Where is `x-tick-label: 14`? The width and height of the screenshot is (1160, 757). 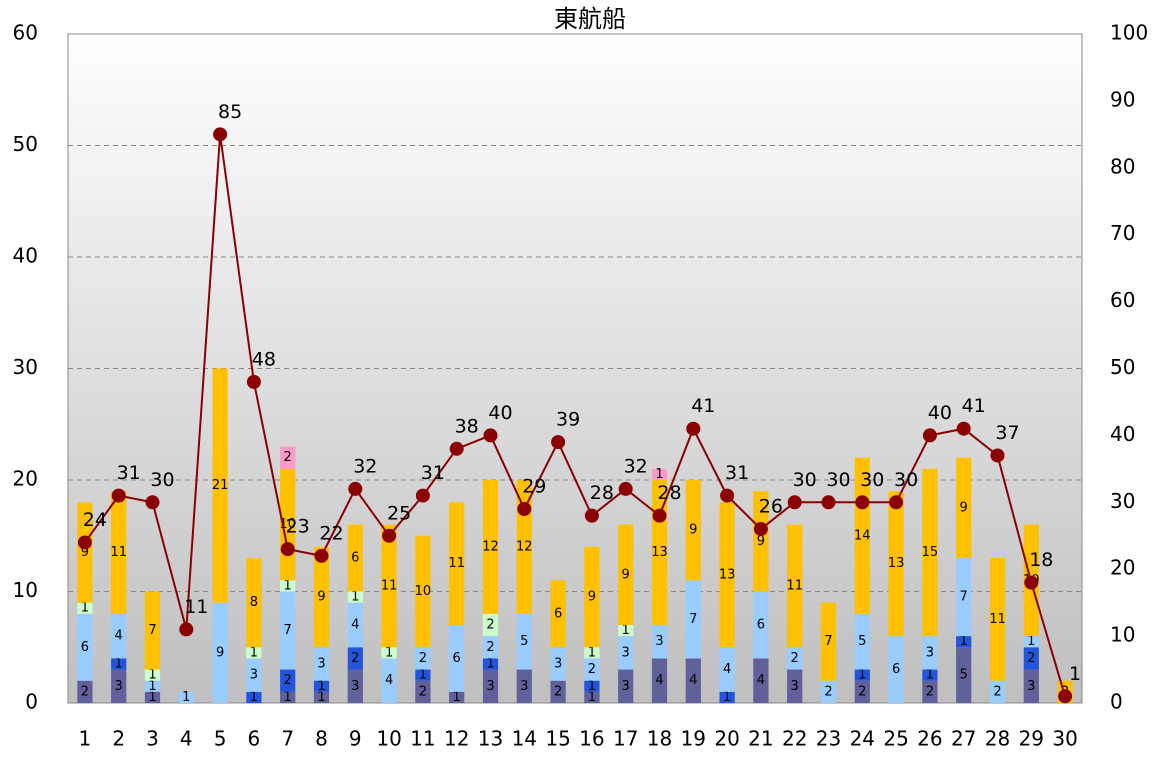
x-tick-label: 14 is located at coordinates (524, 739).